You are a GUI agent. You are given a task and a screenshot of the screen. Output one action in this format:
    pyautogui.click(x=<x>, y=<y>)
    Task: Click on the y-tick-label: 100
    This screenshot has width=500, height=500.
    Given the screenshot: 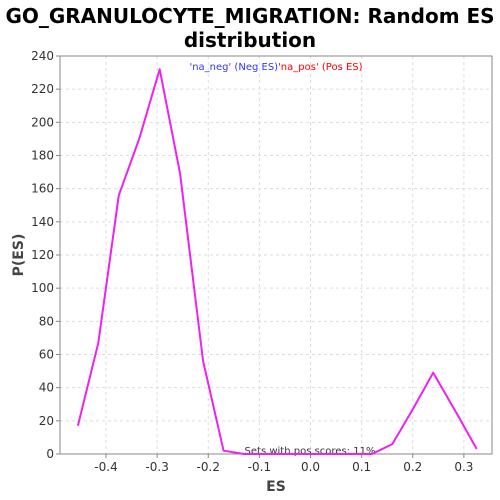 What is the action you would take?
    pyautogui.click(x=42, y=288)
    